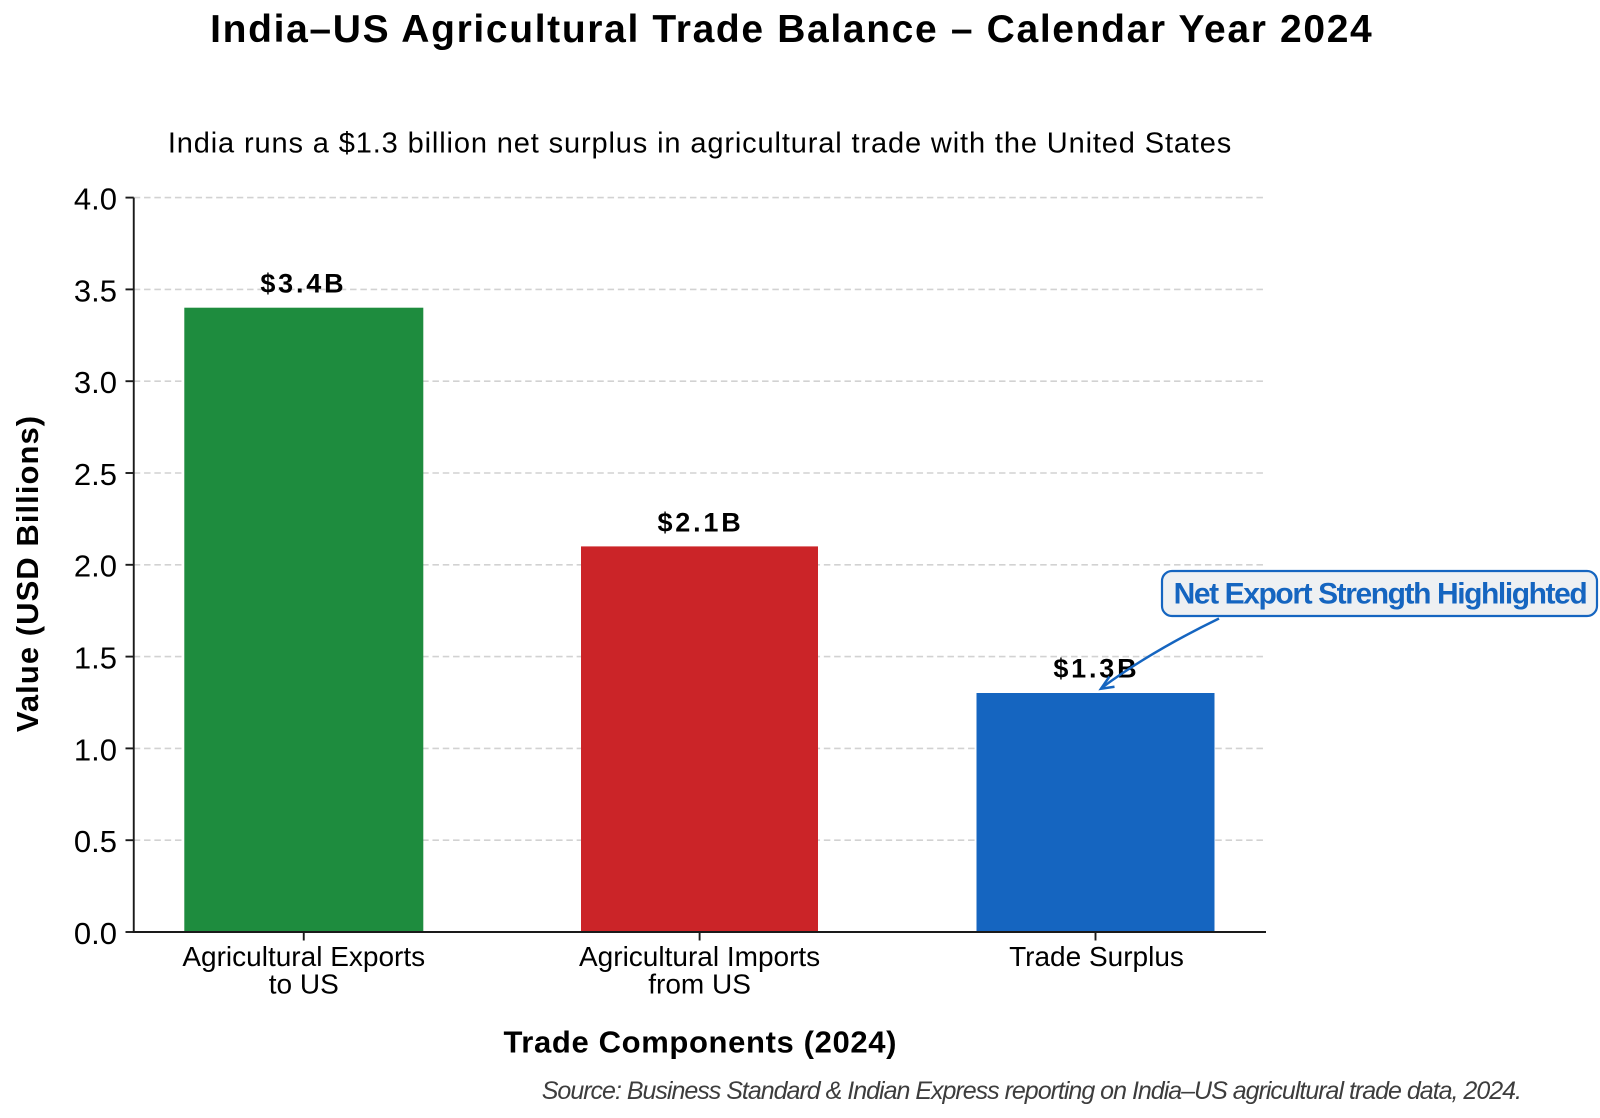  What do you see at coordinates (95, 290) in the screenshot?
I see `svg-text: 3.5` at bounding box center [95, 290].